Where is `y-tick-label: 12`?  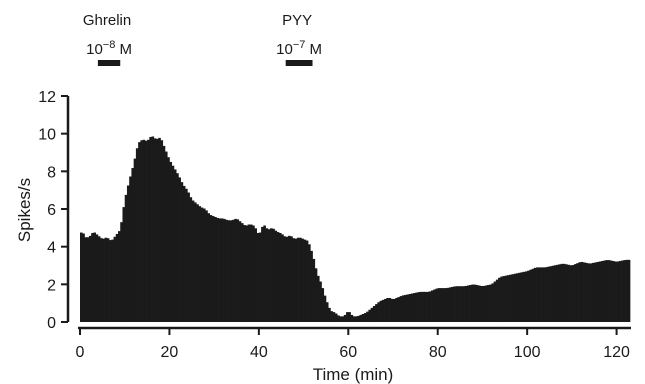
y-tick-label: 12 is located at coordinates (47, 97).